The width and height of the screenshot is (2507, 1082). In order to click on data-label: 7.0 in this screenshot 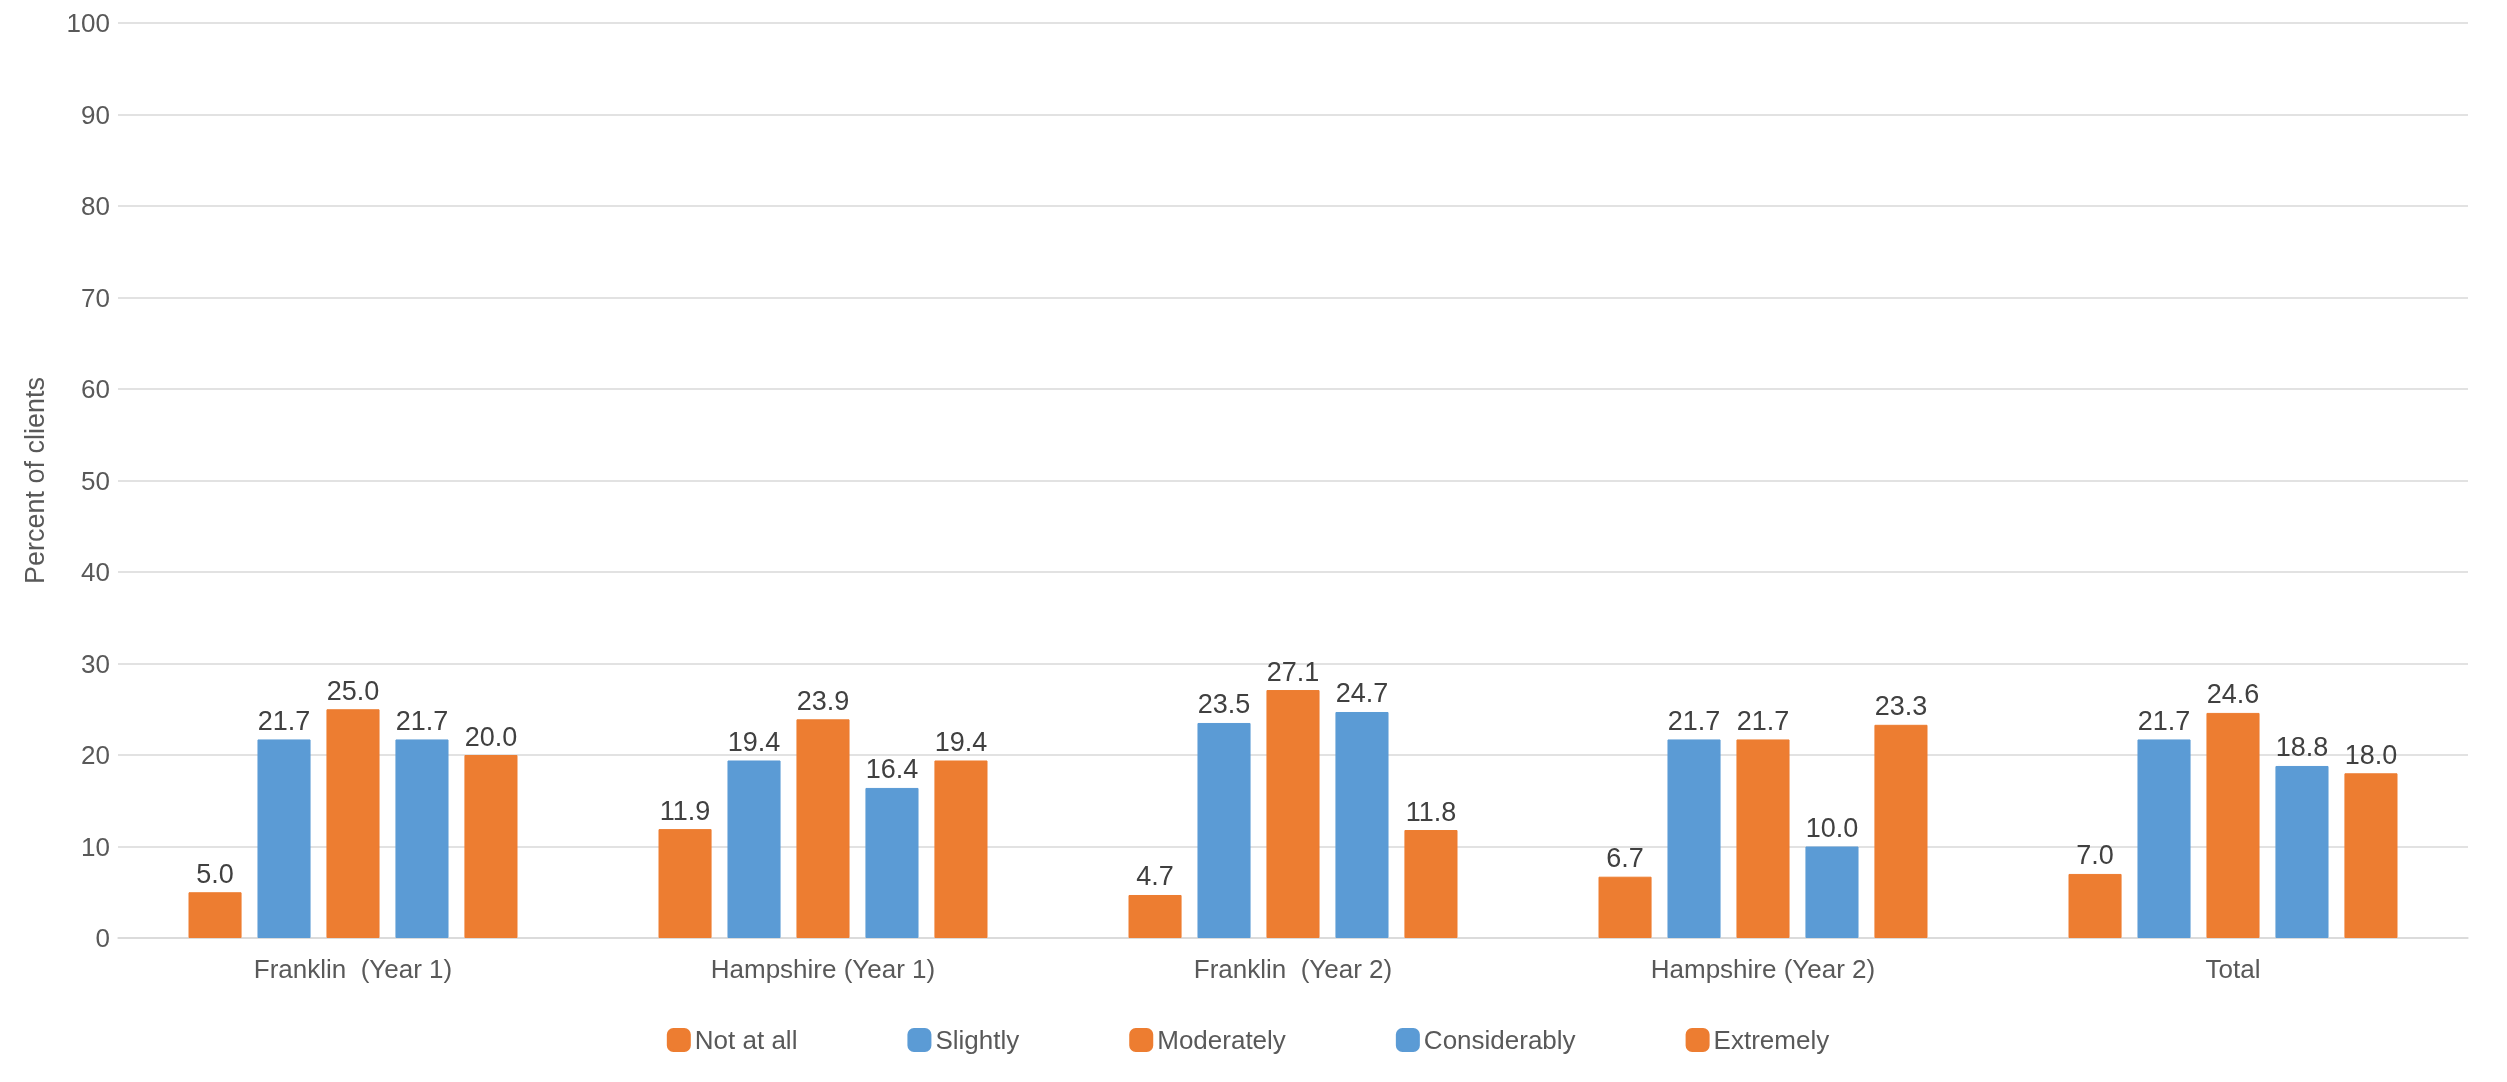, I will do `click(2095, 855)`.